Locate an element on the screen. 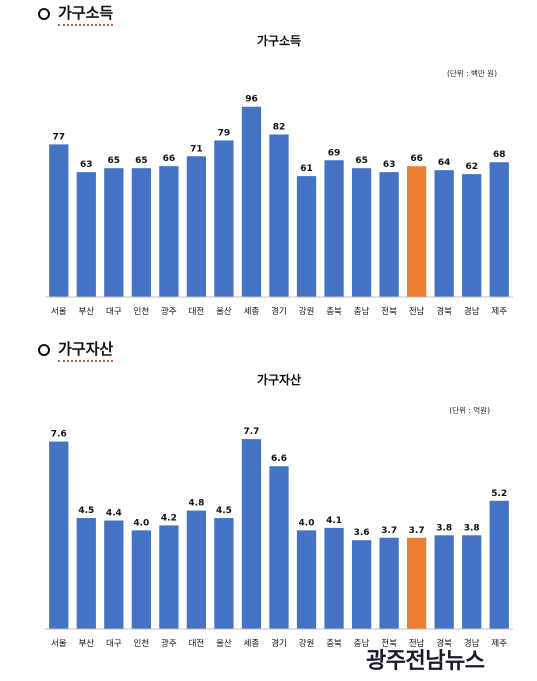 The width and height of the screenshot is (537, 681). value-label: 77 is located at coordinates (58, 137).